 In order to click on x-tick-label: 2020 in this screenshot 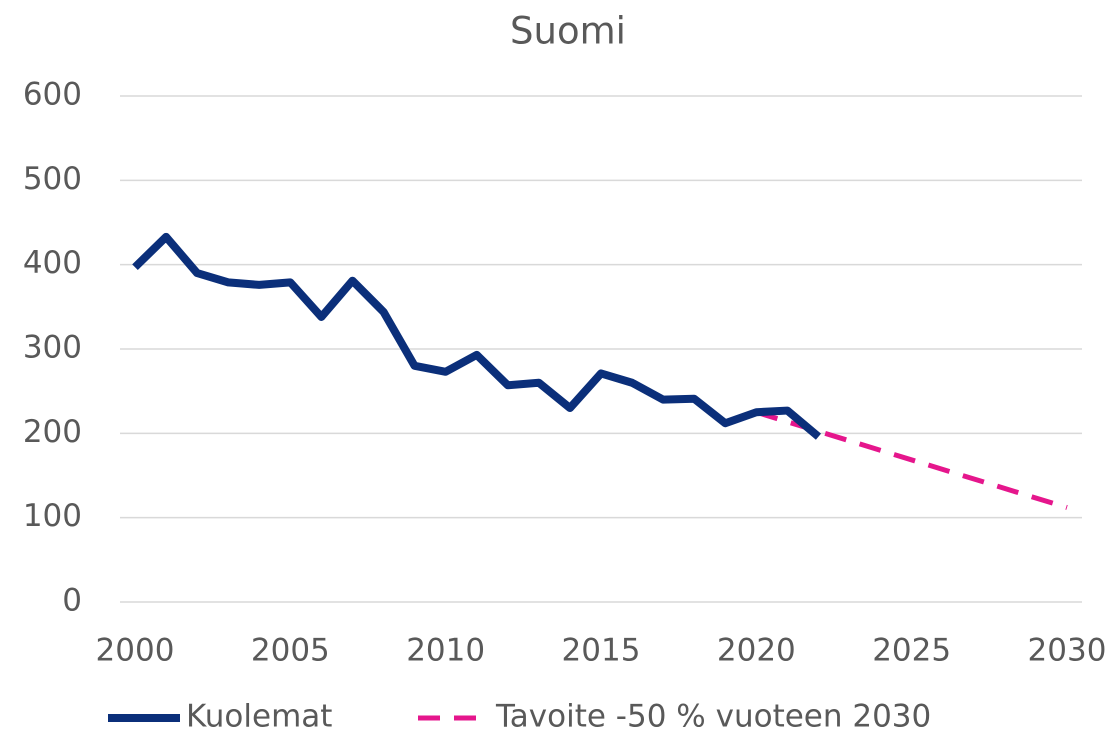, I will do `click(756, 651)`.